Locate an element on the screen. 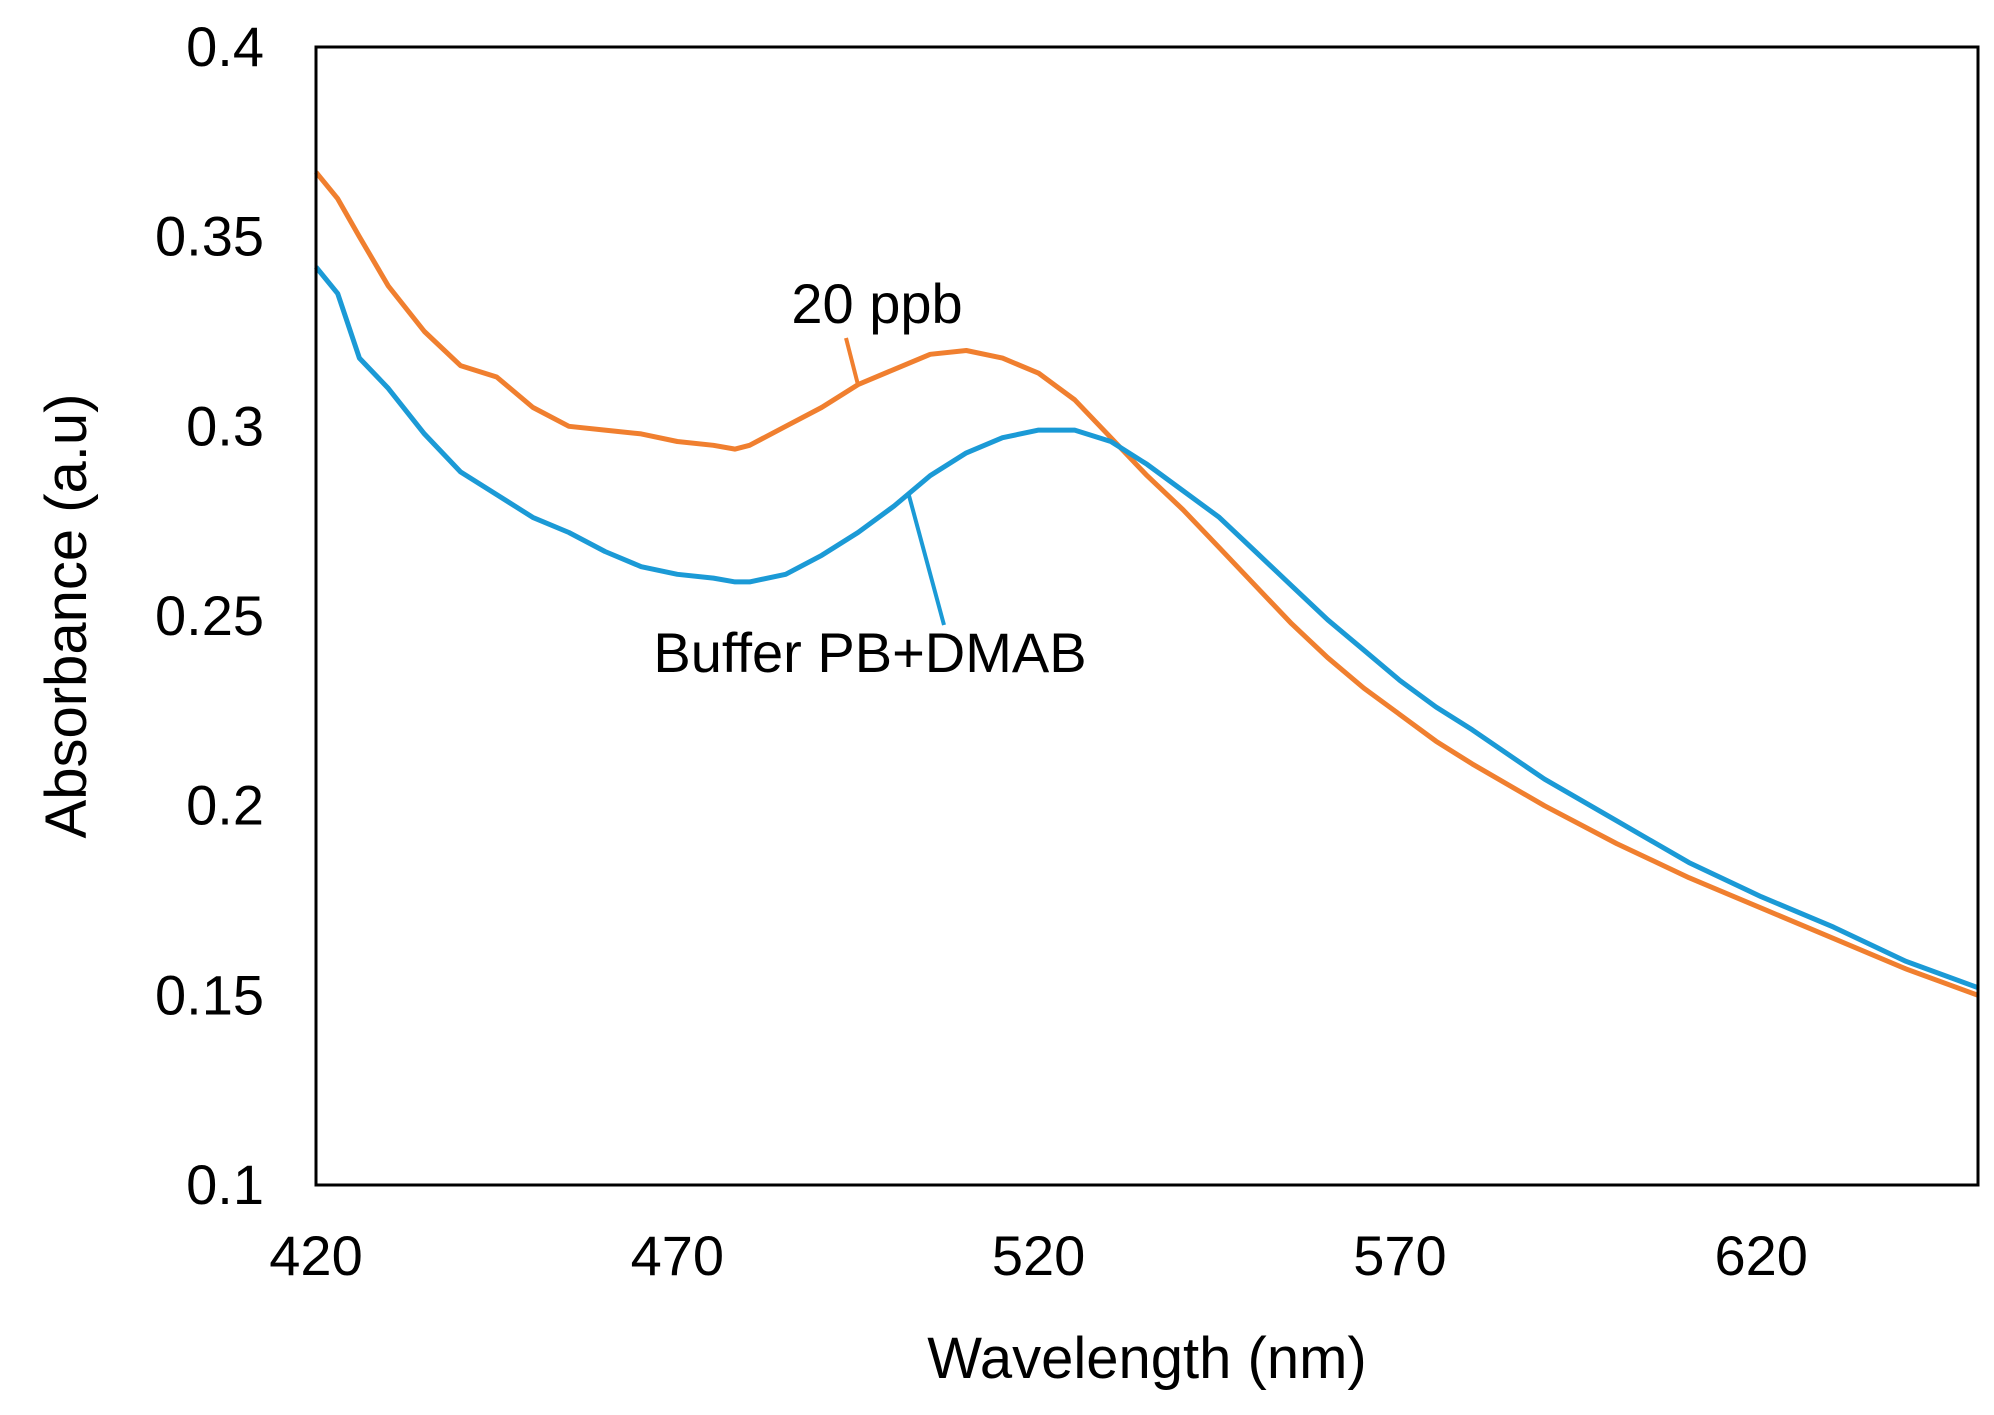  y-axis-tick-labels: 0.1 0.15 0.2 0.25 0.3 0.35 0.4 is located at coordinates (209, 615).